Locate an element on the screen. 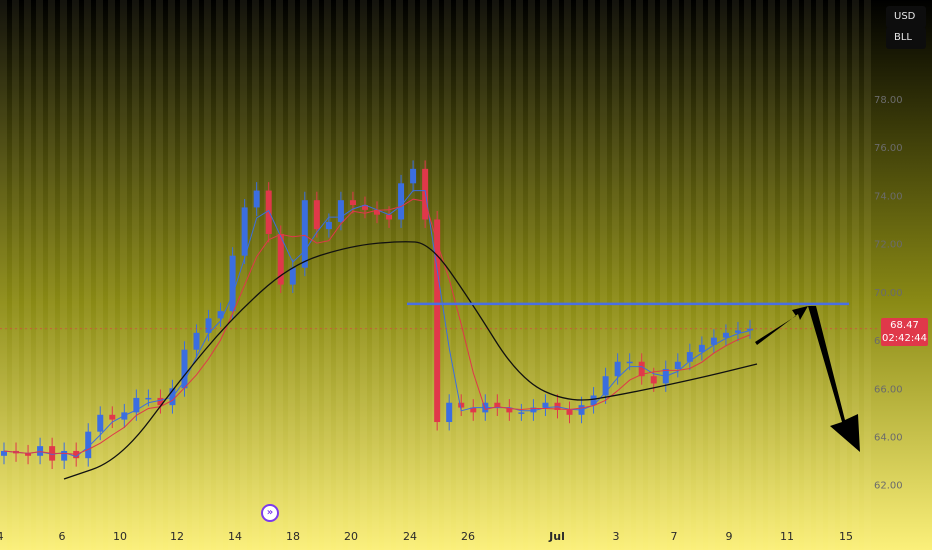 Image resolution: width=932 pixels, height=550 pixels. x-tick-label: 24 is located at coordinates (410, 536).